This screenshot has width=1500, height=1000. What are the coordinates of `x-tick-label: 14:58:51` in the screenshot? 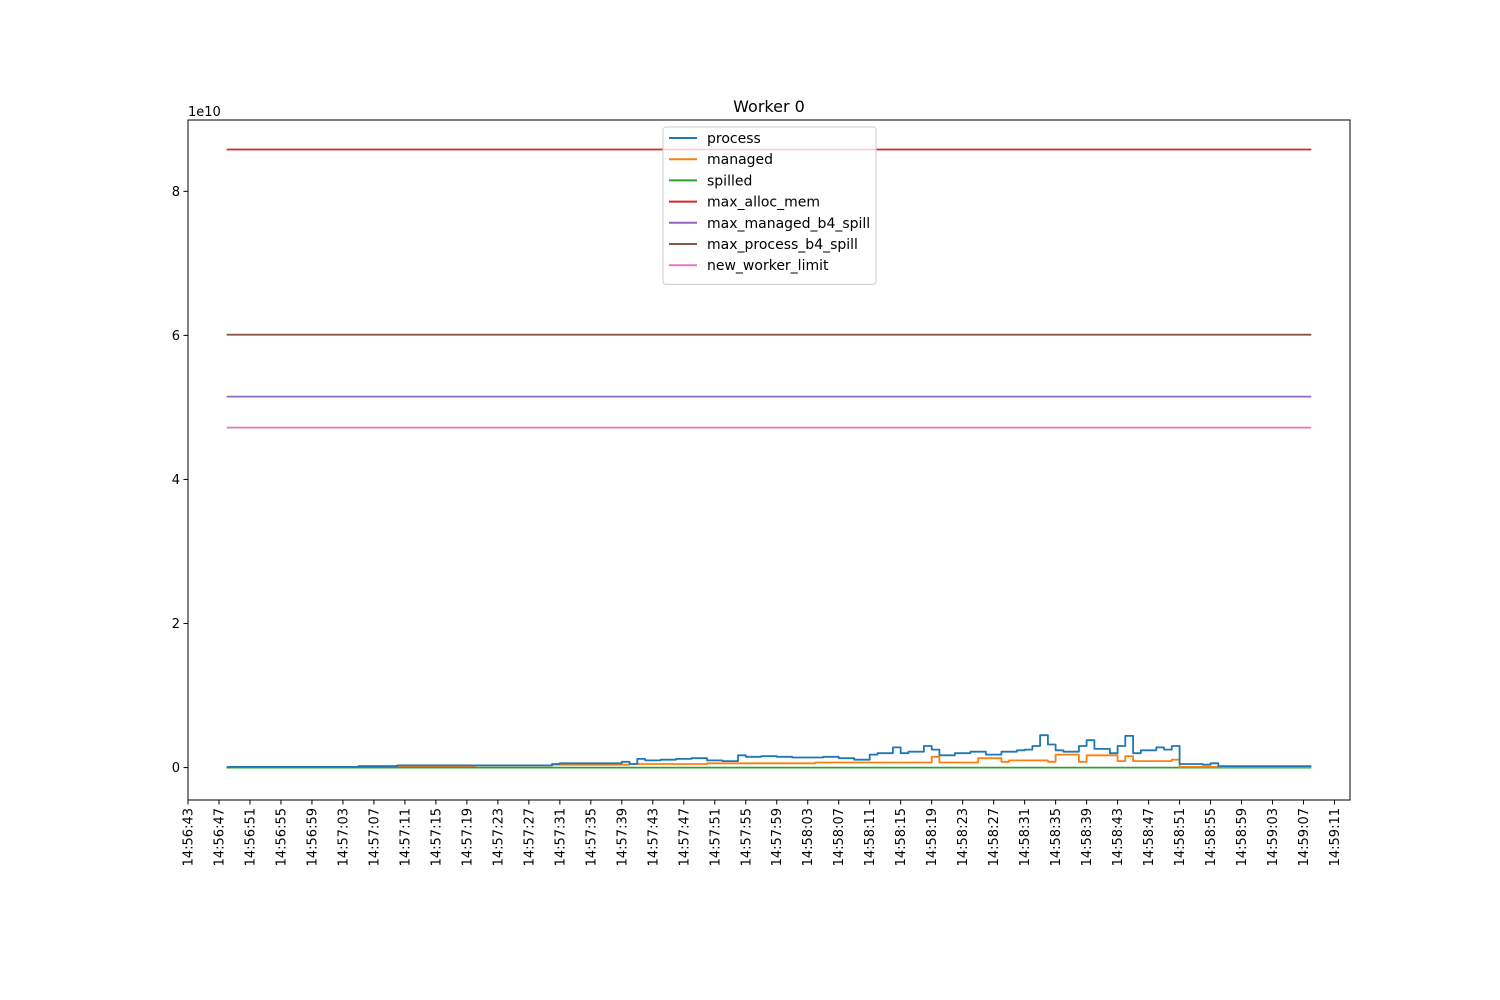 It's located at (1180, 837).